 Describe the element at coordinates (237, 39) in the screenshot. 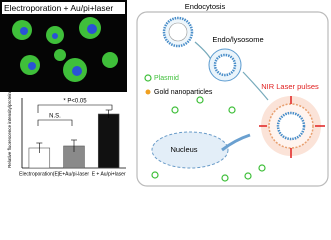

I see `label: Endo/lysosome` at that location.